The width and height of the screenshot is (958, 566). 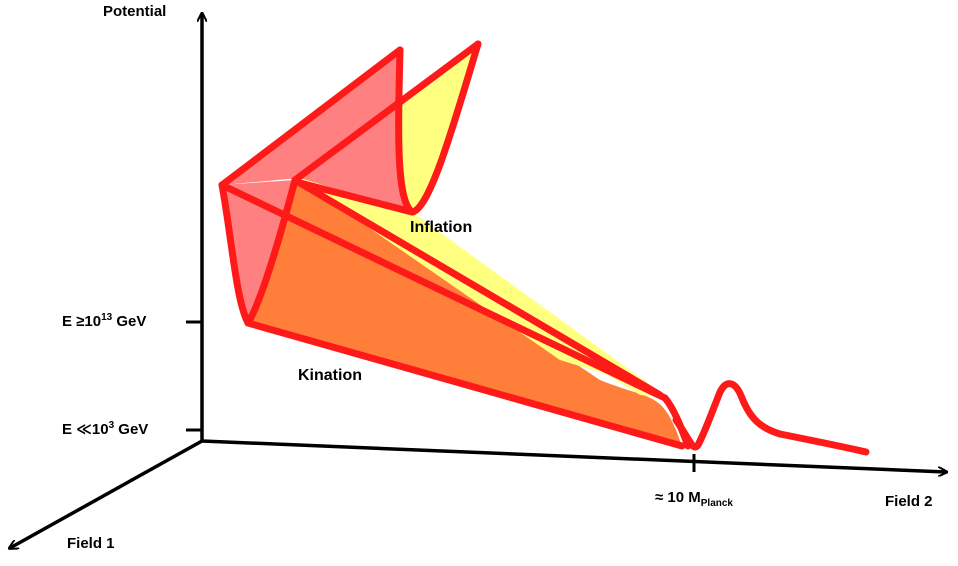 I want to click on tick-label-high-energy: E ≥1013 GeV, so click(x=104, y=321).